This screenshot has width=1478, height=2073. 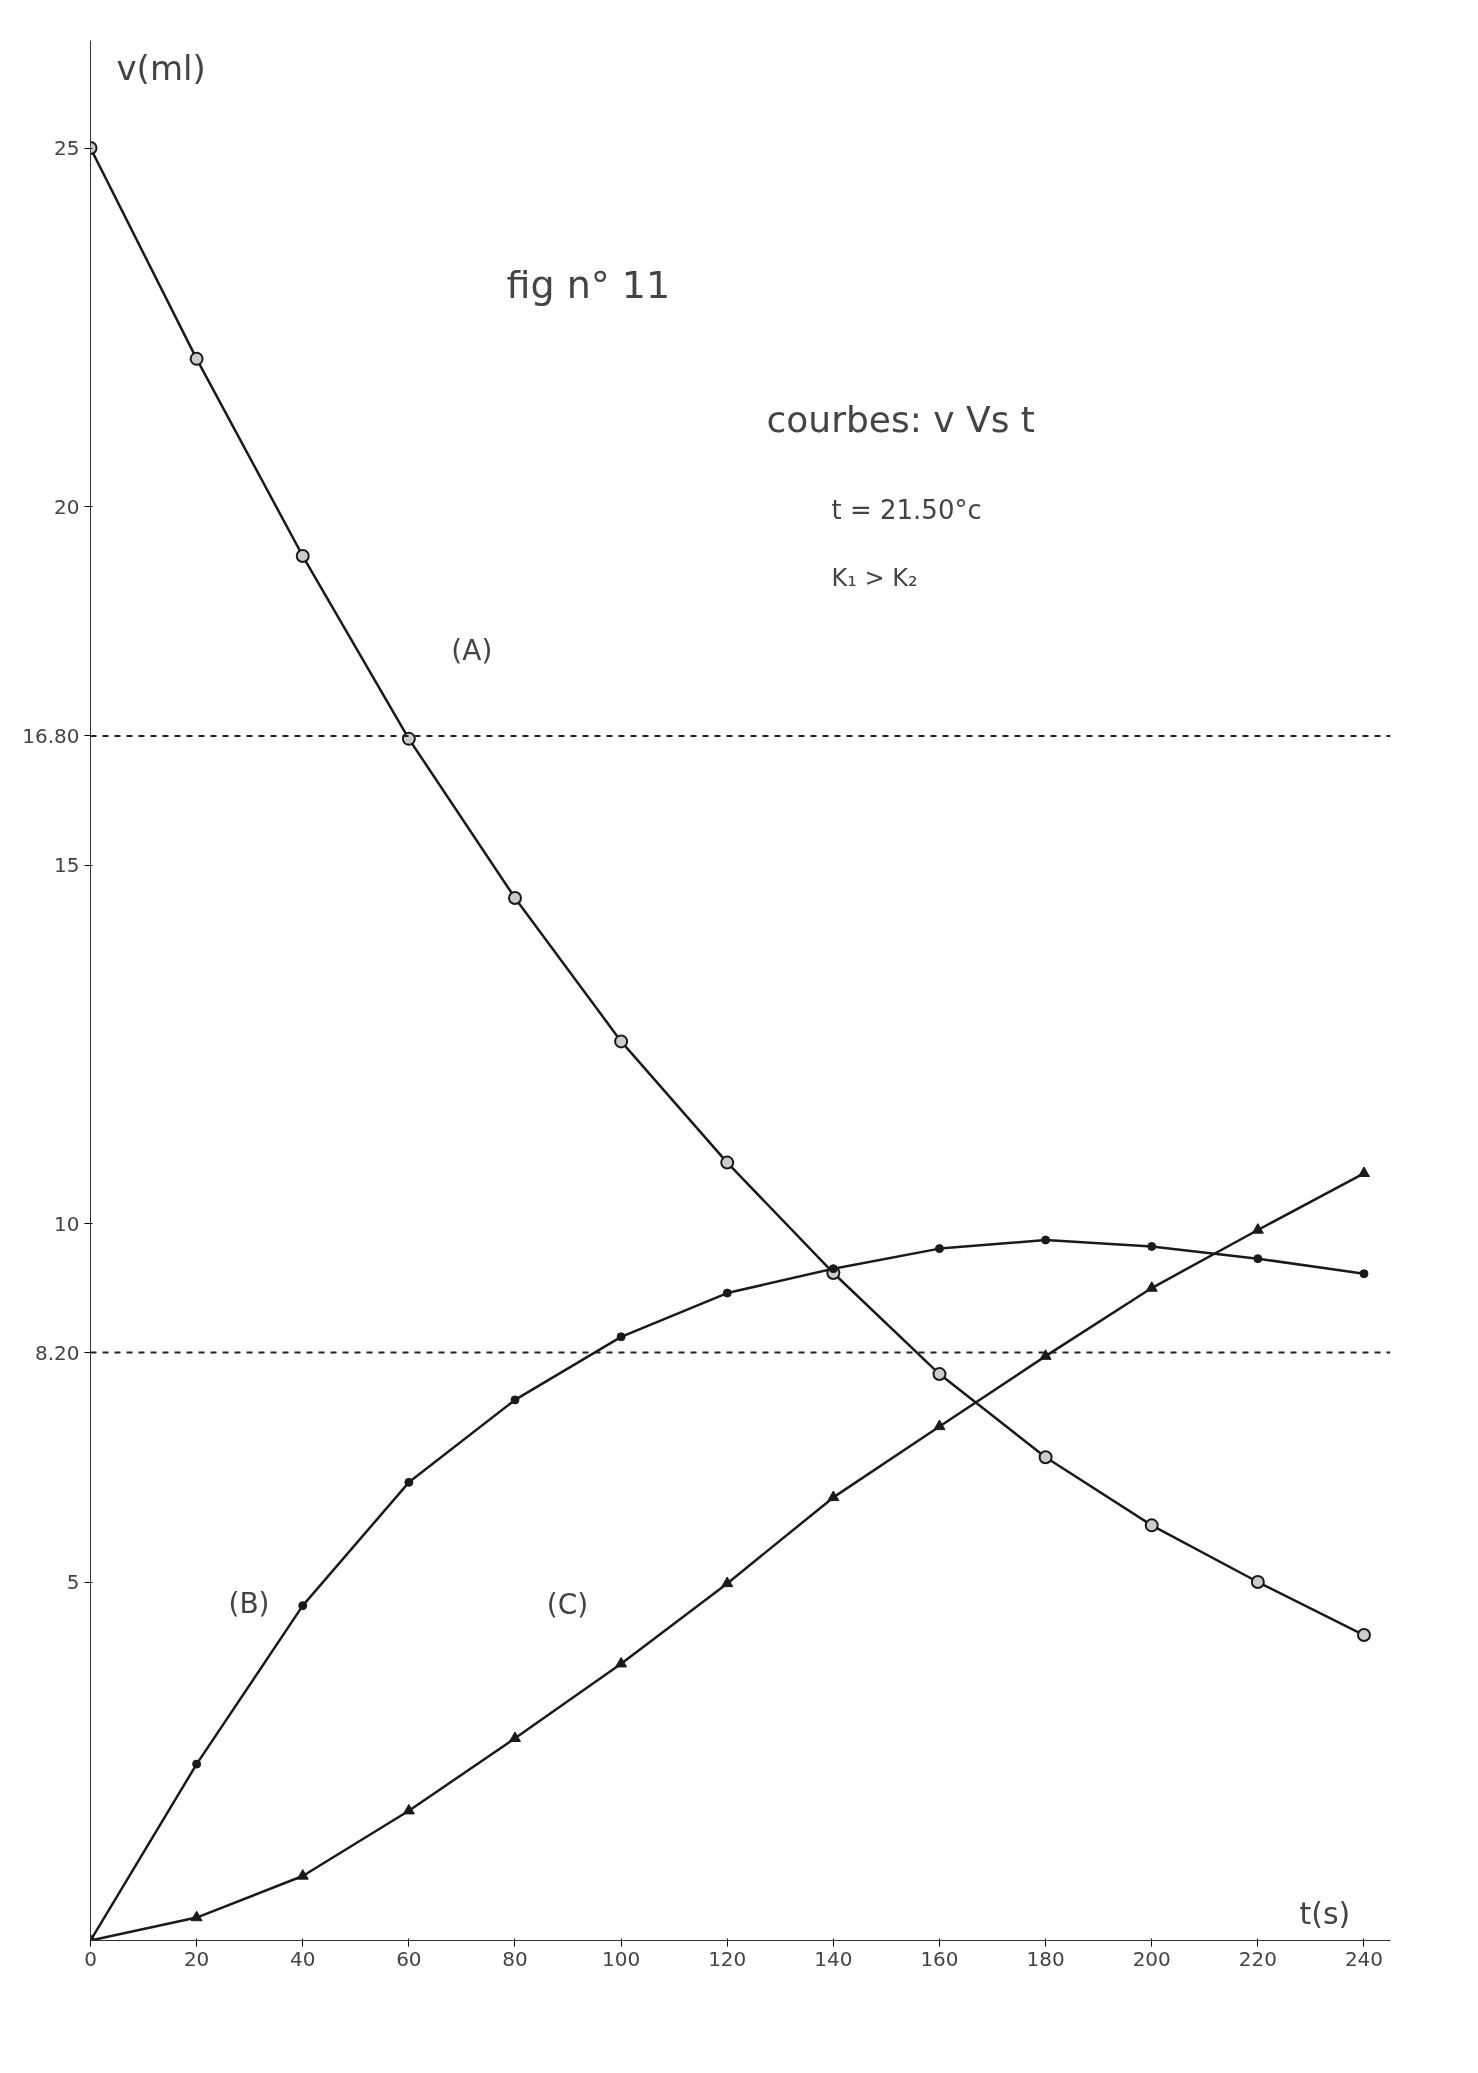 What do you see at coordinates (833, 1958) in the screenshot?
I see `x-tick-label: 140` at bounding box center [833, 1958].